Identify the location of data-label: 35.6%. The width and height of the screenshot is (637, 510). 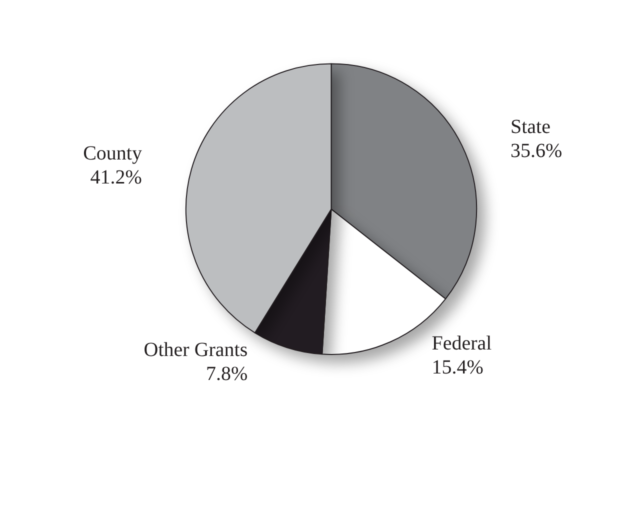
(536, 151).